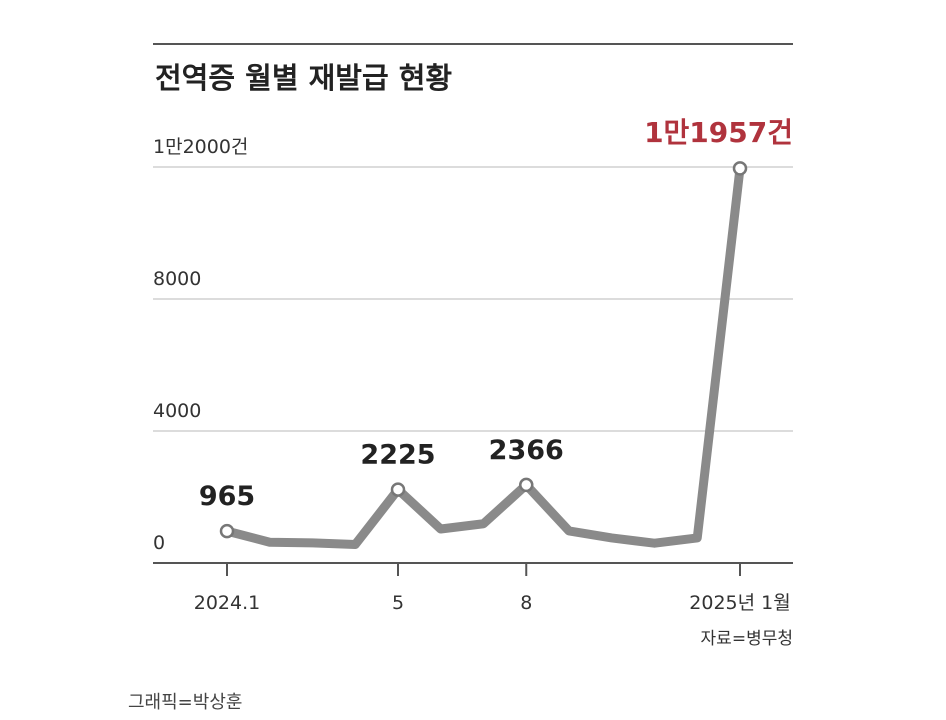 The width and height of the screenshot is (946, 720). Describe the element at coordinates (200, 345) in the screenshot. I see `y-axis-tick-labels: 0 4000 8000 1만2000건` at that location.